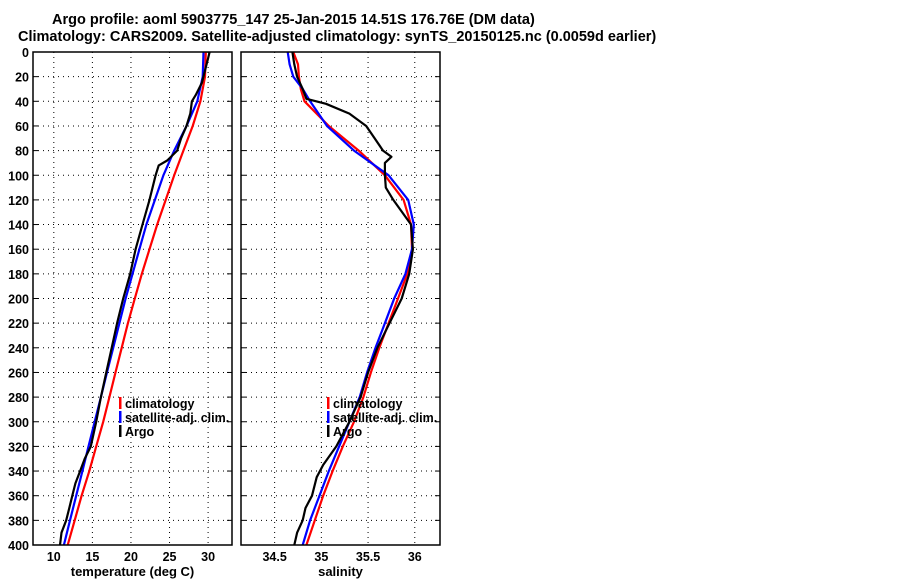 Image resolution: width=900 pixels, height=580 pixels. Describe the element at coordinates (18, 423) in the screenshot. I see `y-tick-label: 300` at that location.